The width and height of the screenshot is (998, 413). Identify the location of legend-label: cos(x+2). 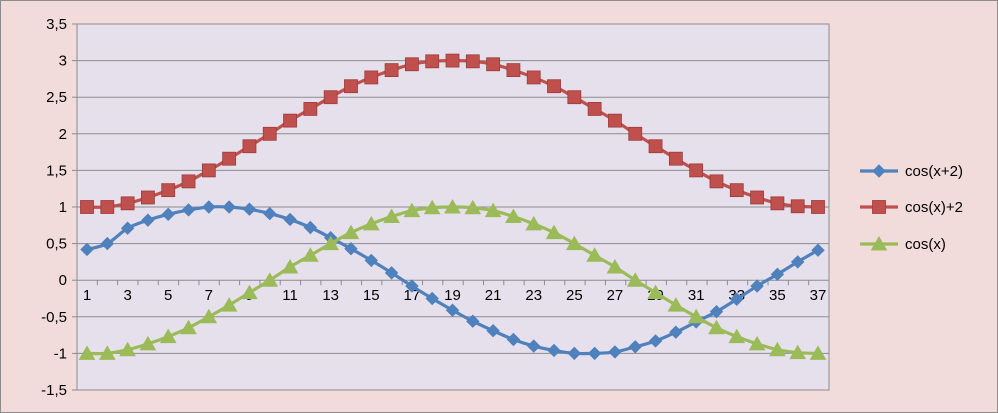
(934, 171).